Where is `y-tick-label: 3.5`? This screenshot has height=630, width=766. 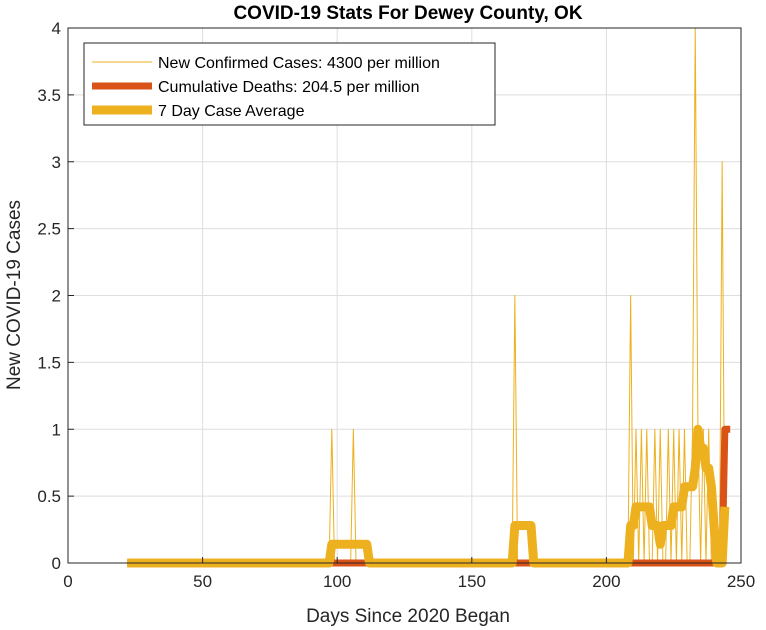 y-tick-label: 3.5 is located at coordinates (49, 95).